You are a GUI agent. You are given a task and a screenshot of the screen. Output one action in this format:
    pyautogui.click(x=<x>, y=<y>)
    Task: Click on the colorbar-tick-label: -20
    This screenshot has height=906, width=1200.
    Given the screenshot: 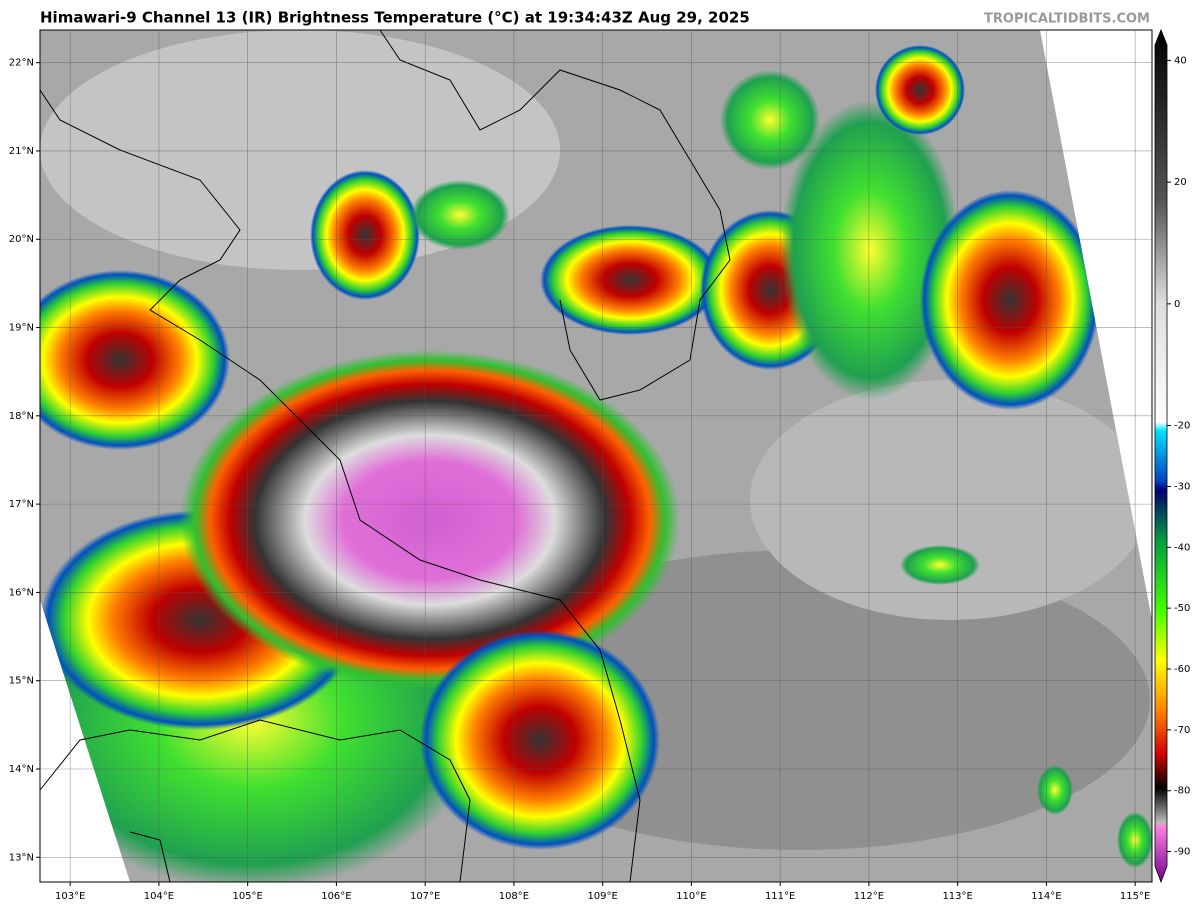 What is the action you would take?
    pyautogui.click(x=1182, y=426)
    